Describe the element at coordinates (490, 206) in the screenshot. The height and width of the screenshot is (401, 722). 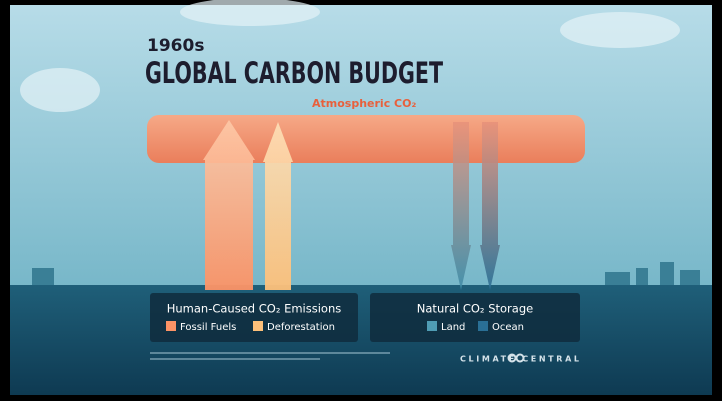
I see `ocean-arrow` at that location.